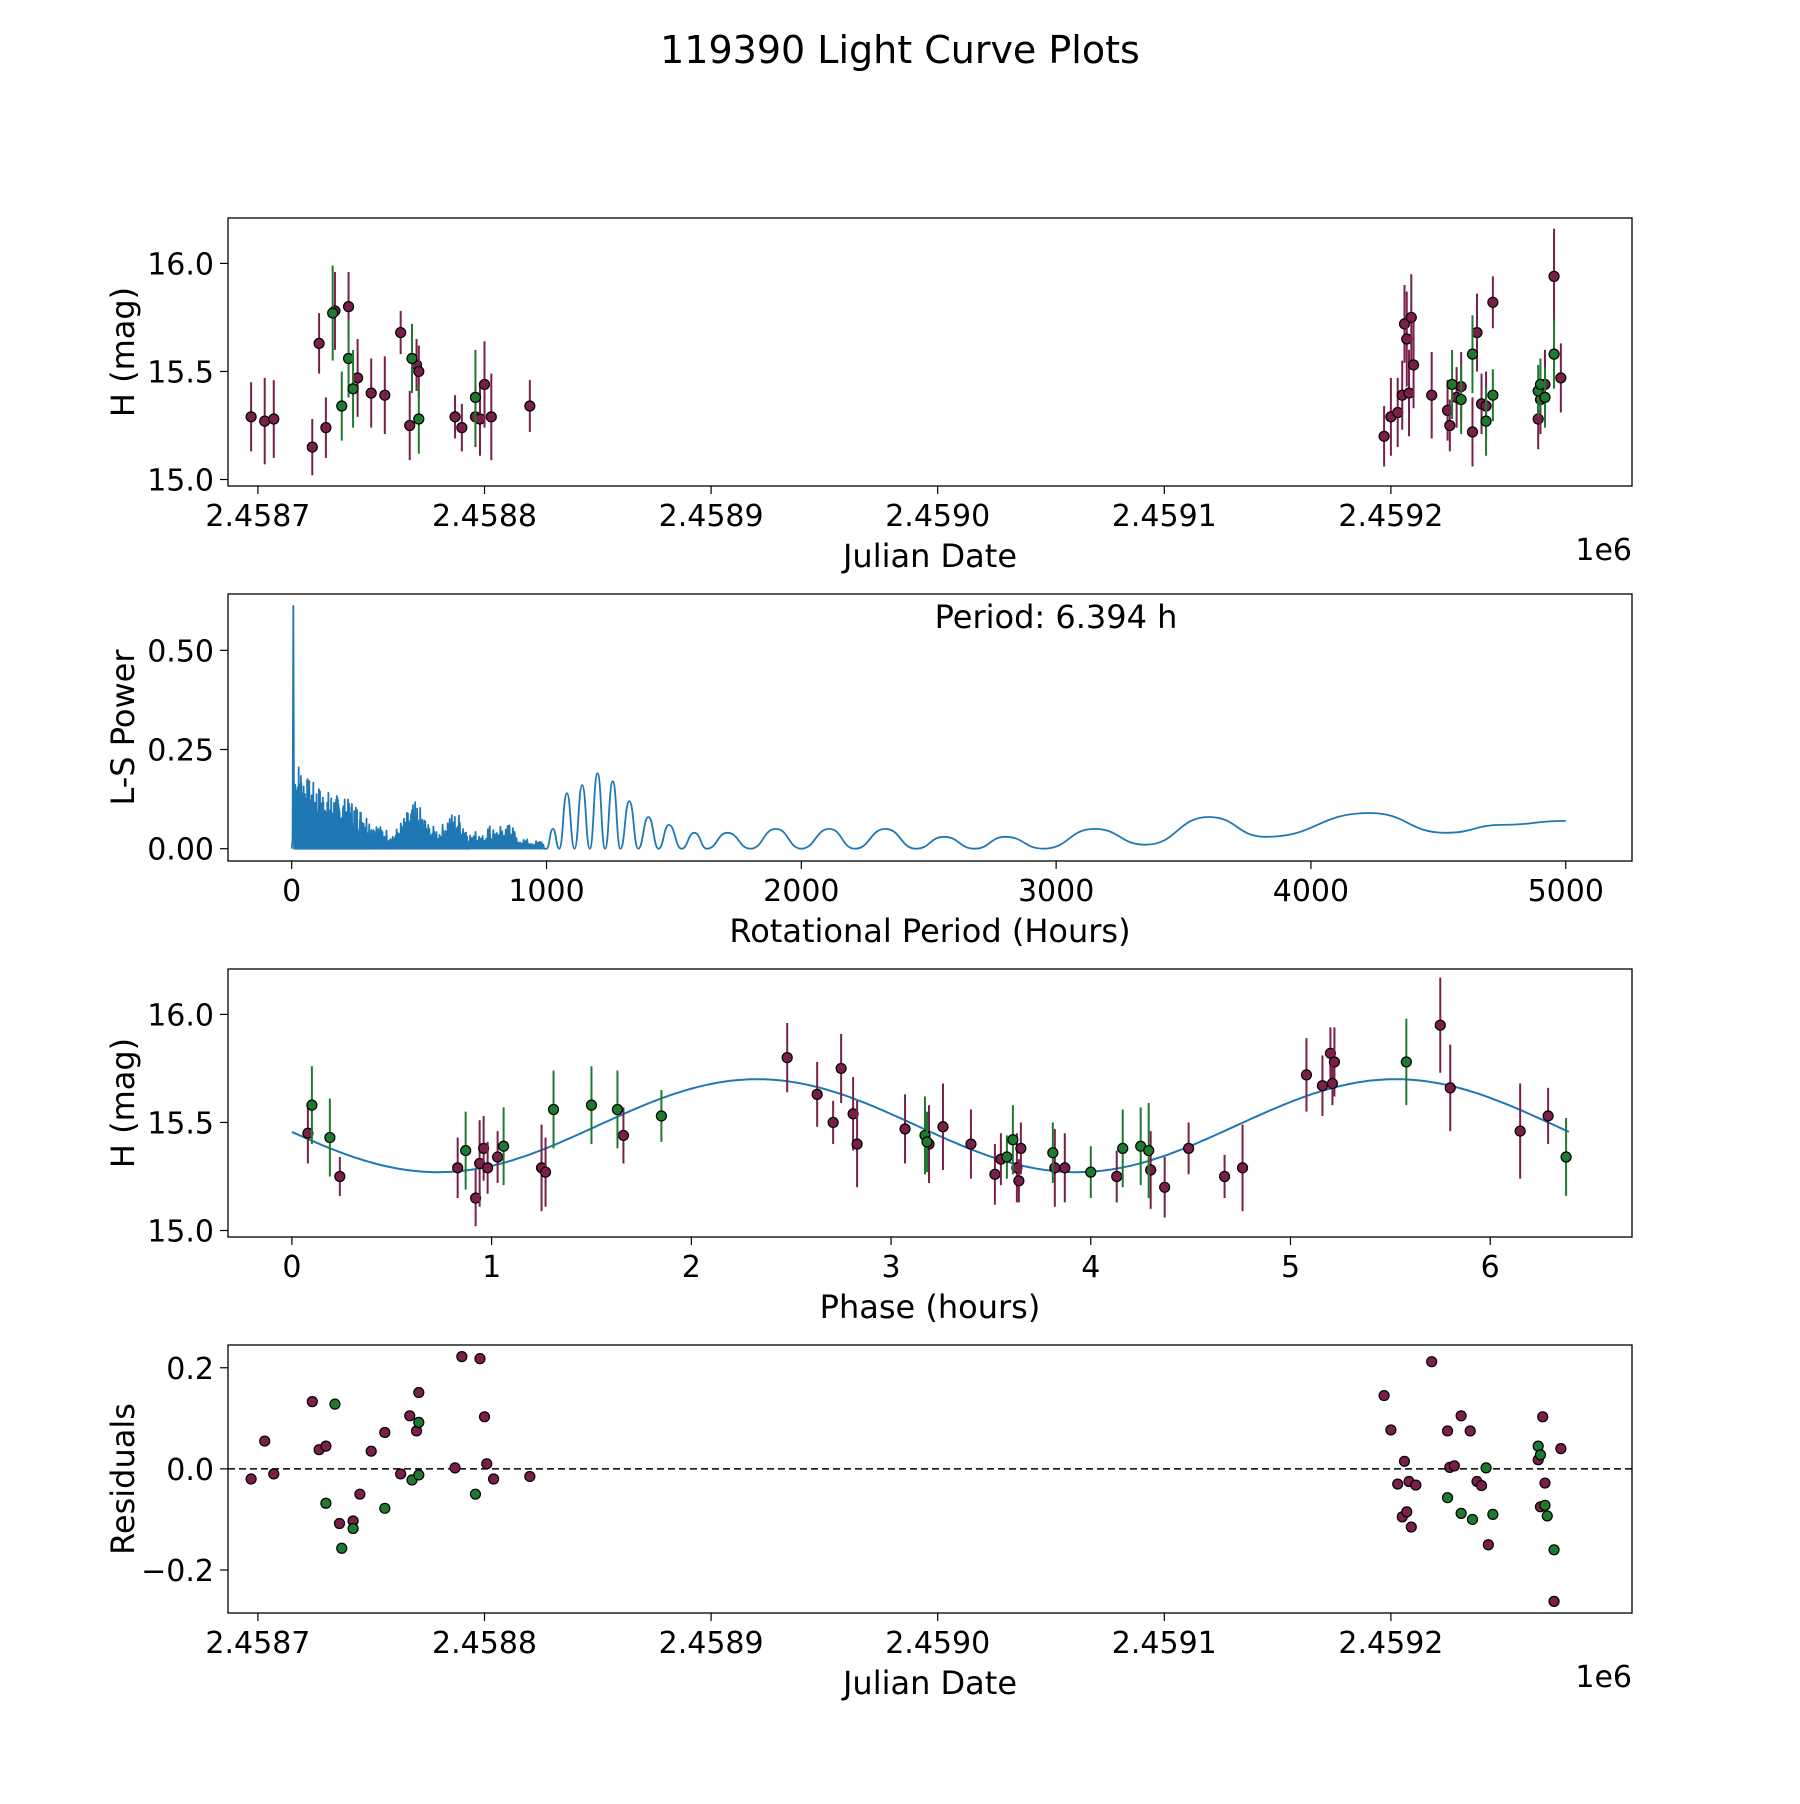  What do you see at coordinates (180, 751) in the screenshot?
I see `y-tick-label: 0.25` at bounding box center [180, 751].